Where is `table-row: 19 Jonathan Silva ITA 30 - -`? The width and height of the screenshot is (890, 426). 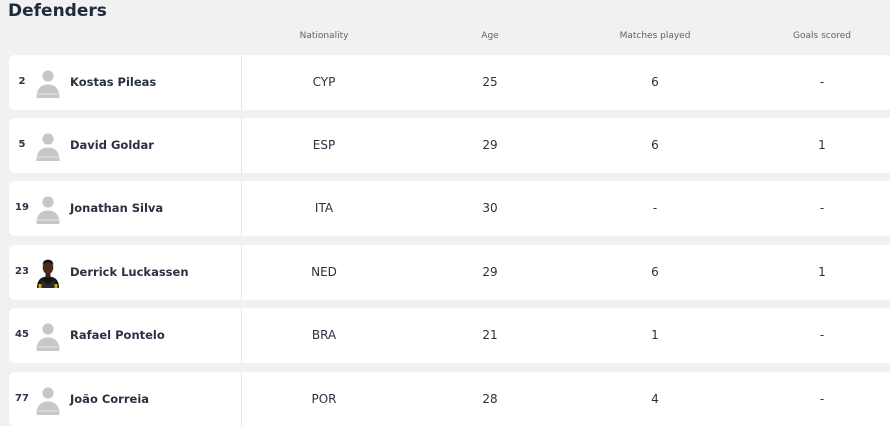
table-row: 19 Jonathan Silva ITA 30 - - is located at coordinates (449, 208).